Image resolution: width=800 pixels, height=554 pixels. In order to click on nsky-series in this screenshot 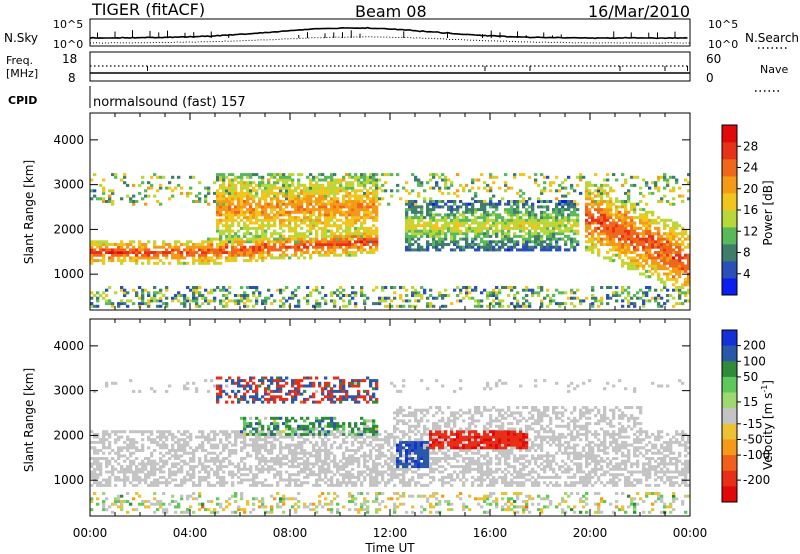, I will do `click(390, 35)`.